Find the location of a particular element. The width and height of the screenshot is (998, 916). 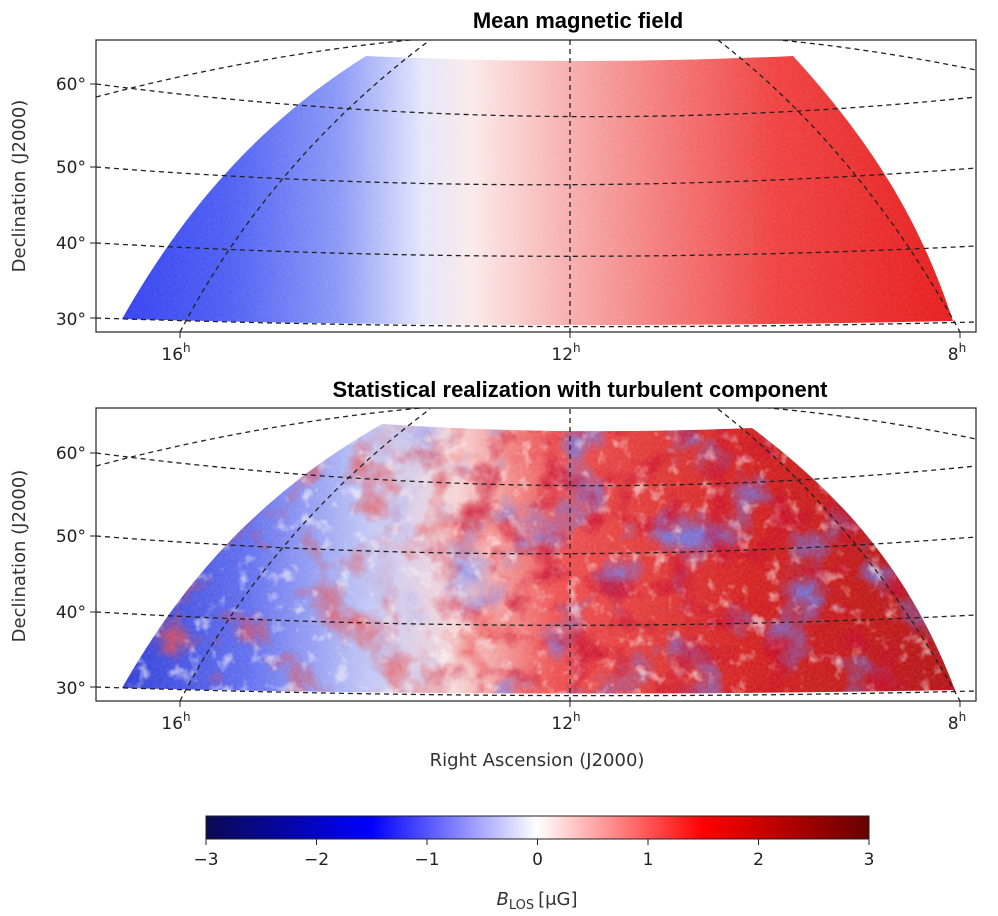

panel2-x-axis: 16h 12h 8h Right Ascension (J2000) is located at coordinates (563, 736).